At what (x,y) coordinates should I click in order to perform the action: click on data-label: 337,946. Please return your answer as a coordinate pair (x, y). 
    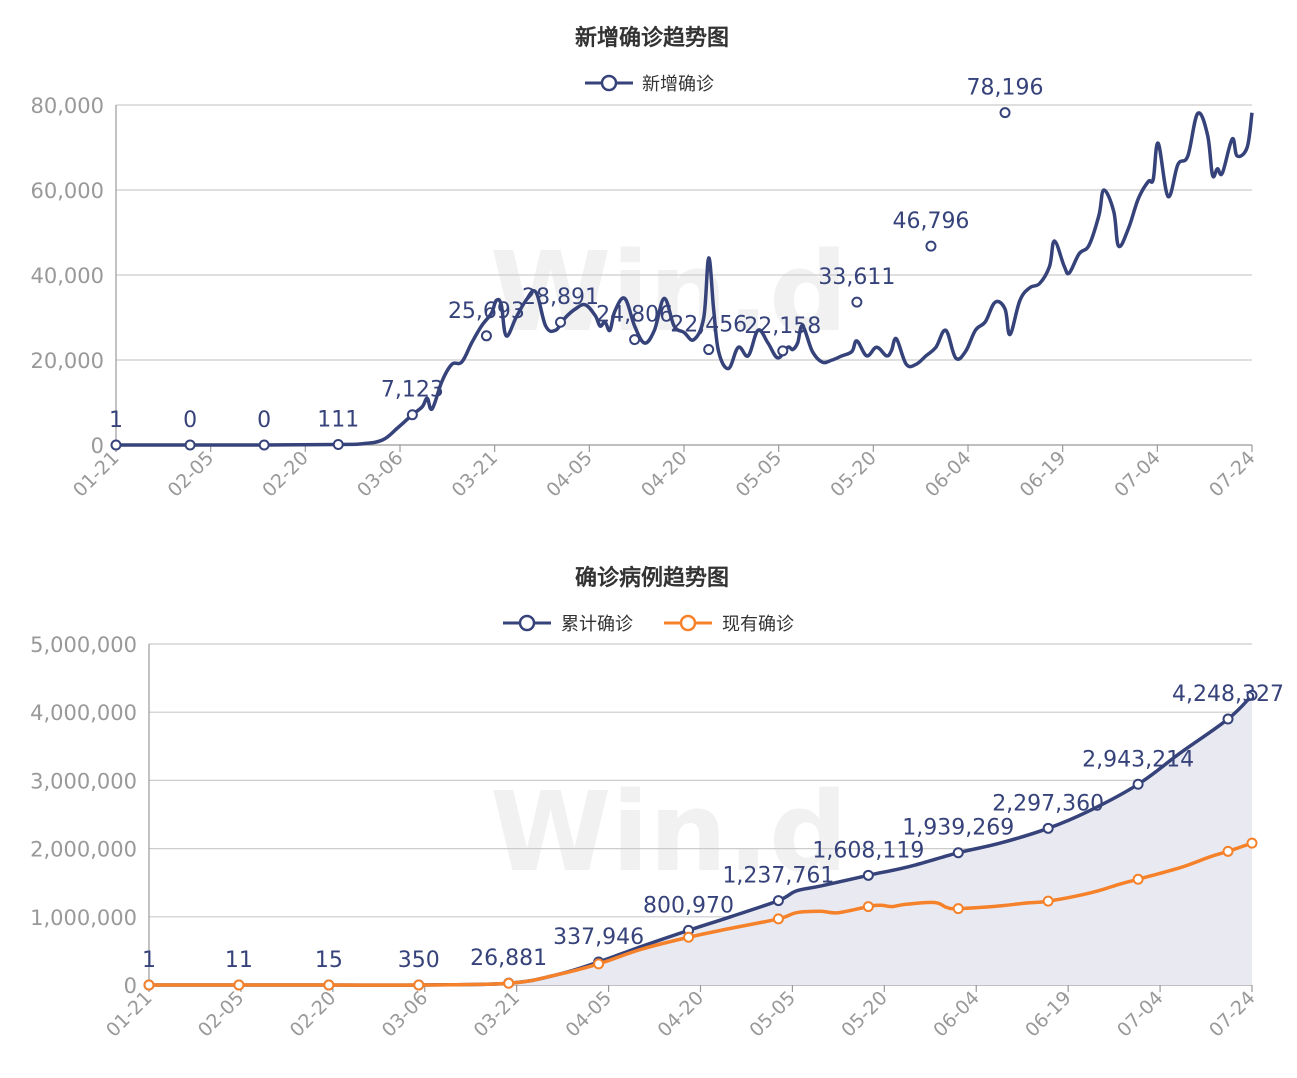
    Looking at the image, I should click on (598, 937).